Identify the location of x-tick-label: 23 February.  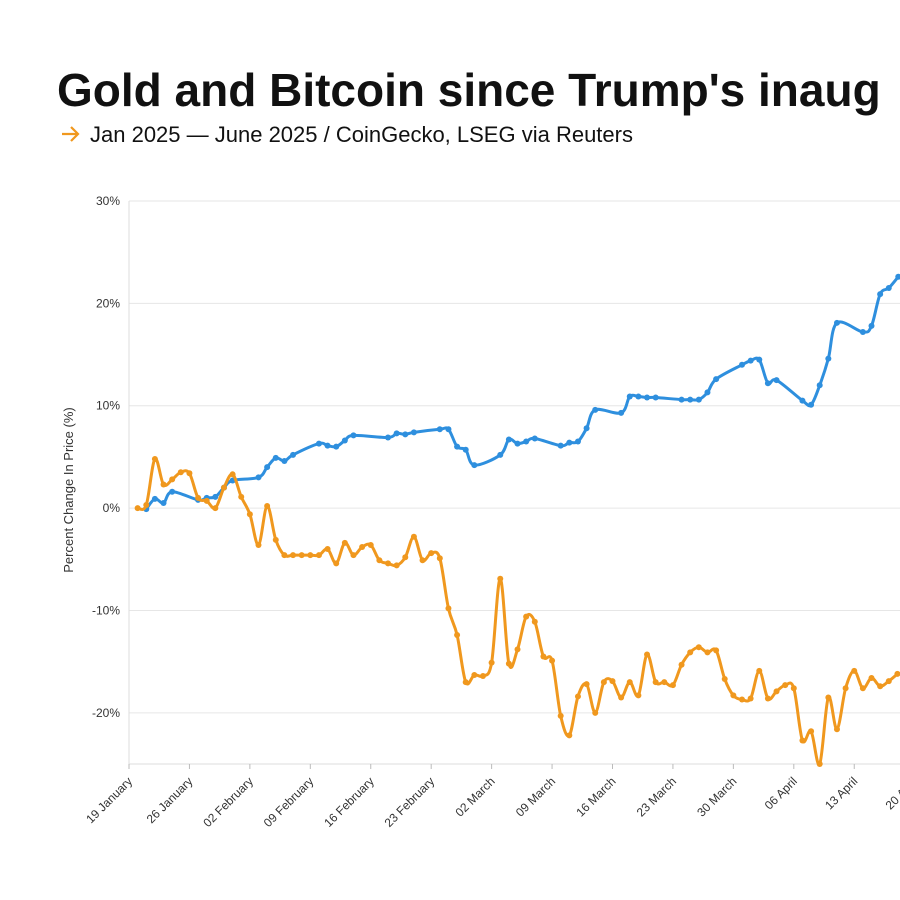
(410, 802).